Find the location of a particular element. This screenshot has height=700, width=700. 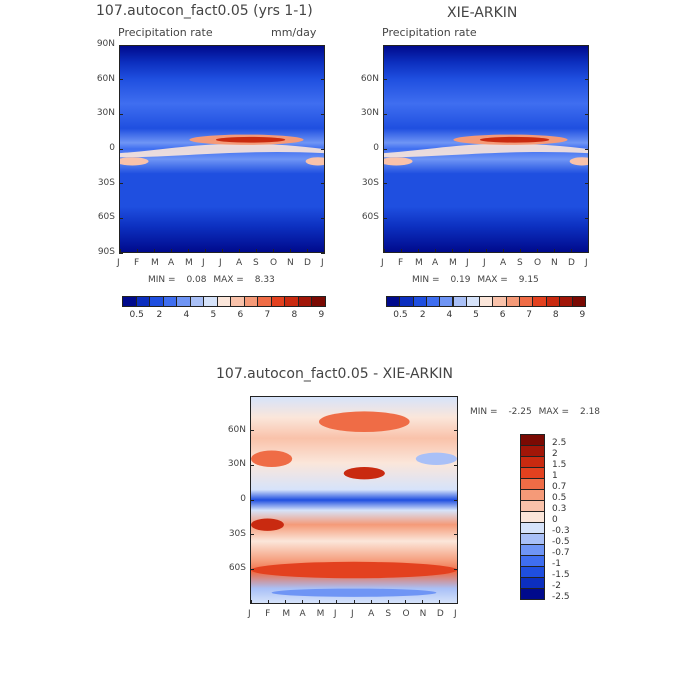

panel-diff-colorbar-label: 2 is located at coordinates (555, 454).